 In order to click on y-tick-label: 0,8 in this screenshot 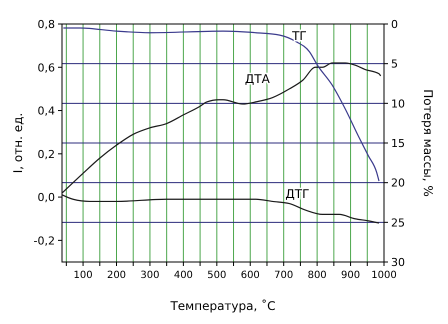, I will do `click(46, 24)`.